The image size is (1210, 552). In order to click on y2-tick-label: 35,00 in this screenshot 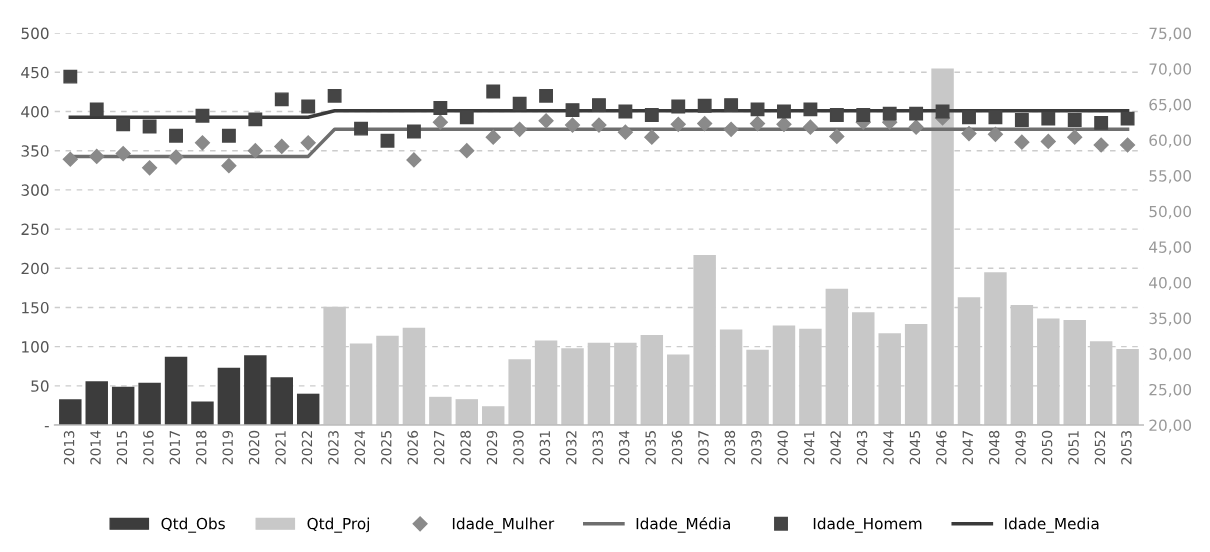, I will do `click(1170, 319)`.